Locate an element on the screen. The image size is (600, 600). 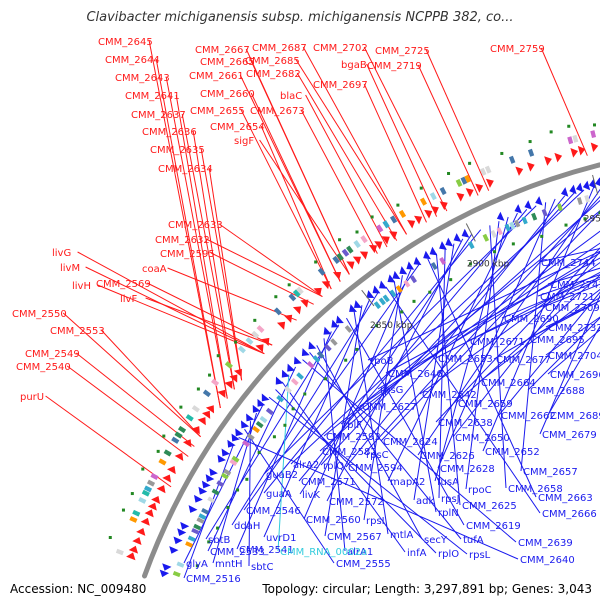
forward-gene-label: livF is located at coordinates (128, 299).